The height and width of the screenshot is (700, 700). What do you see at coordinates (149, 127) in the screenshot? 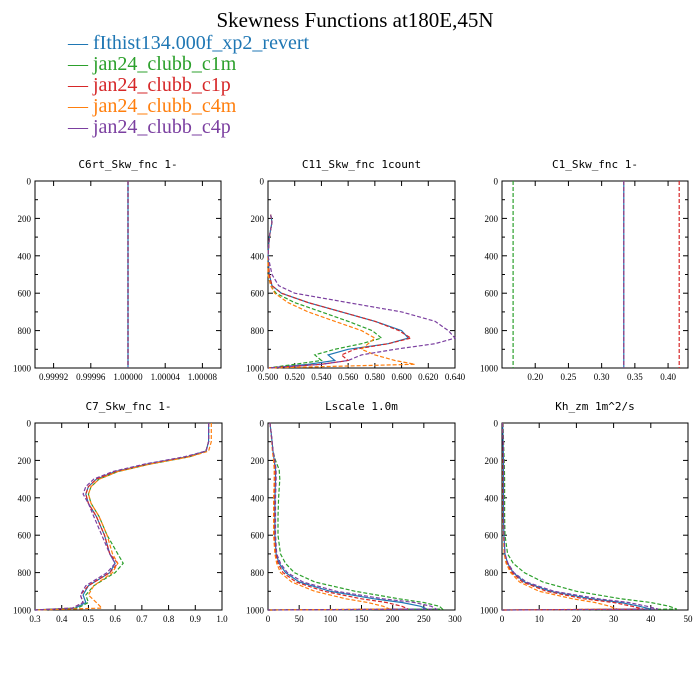
I see `legend-entry-5: — jan24_clubb_c4p` at bounding box center [149, 127].